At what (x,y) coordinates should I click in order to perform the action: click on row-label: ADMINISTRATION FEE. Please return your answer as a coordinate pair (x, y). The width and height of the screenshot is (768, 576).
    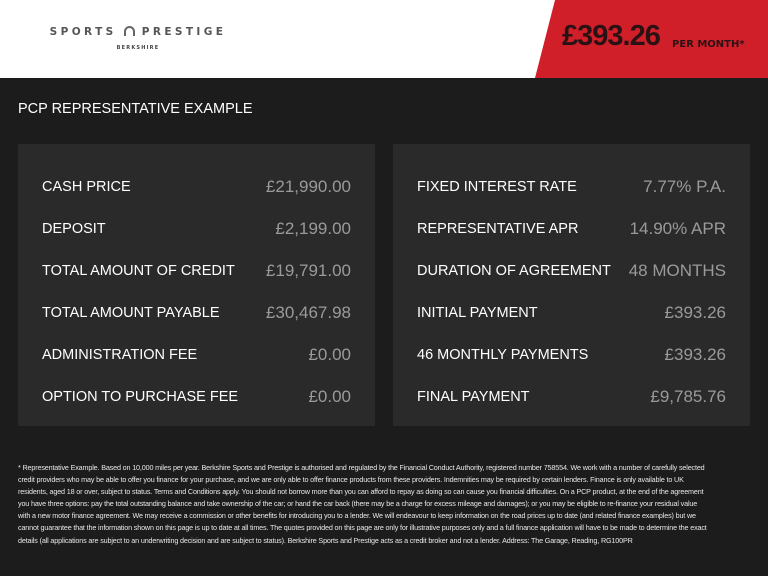
    Looking at the image, I should click on (120, 355).